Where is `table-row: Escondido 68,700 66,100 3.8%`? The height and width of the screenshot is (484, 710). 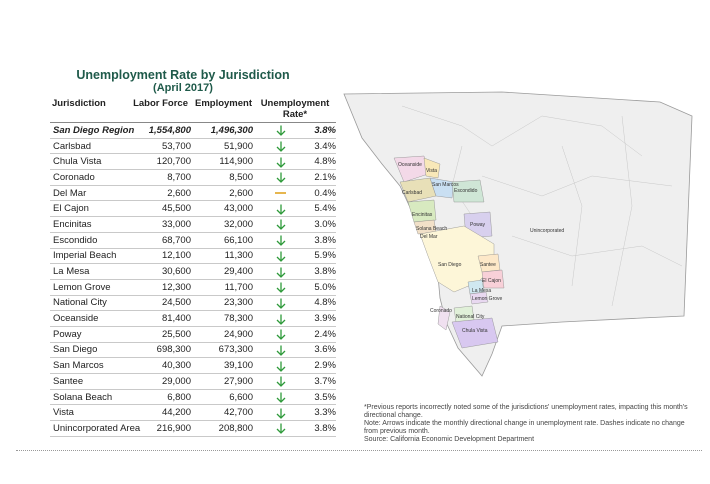
table-row: Escondido 68,700 66,100 3.8% is located at coordinates (193, 240).